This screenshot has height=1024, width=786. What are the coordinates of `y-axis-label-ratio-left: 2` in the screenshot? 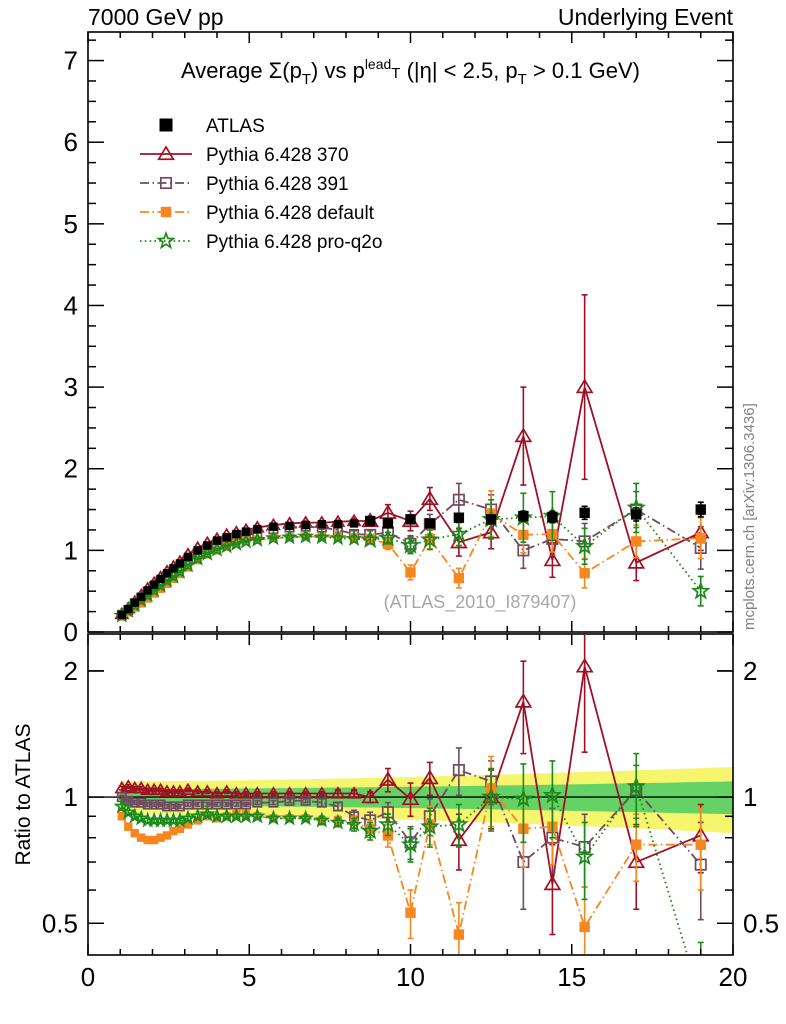 It's located at (71, 671).